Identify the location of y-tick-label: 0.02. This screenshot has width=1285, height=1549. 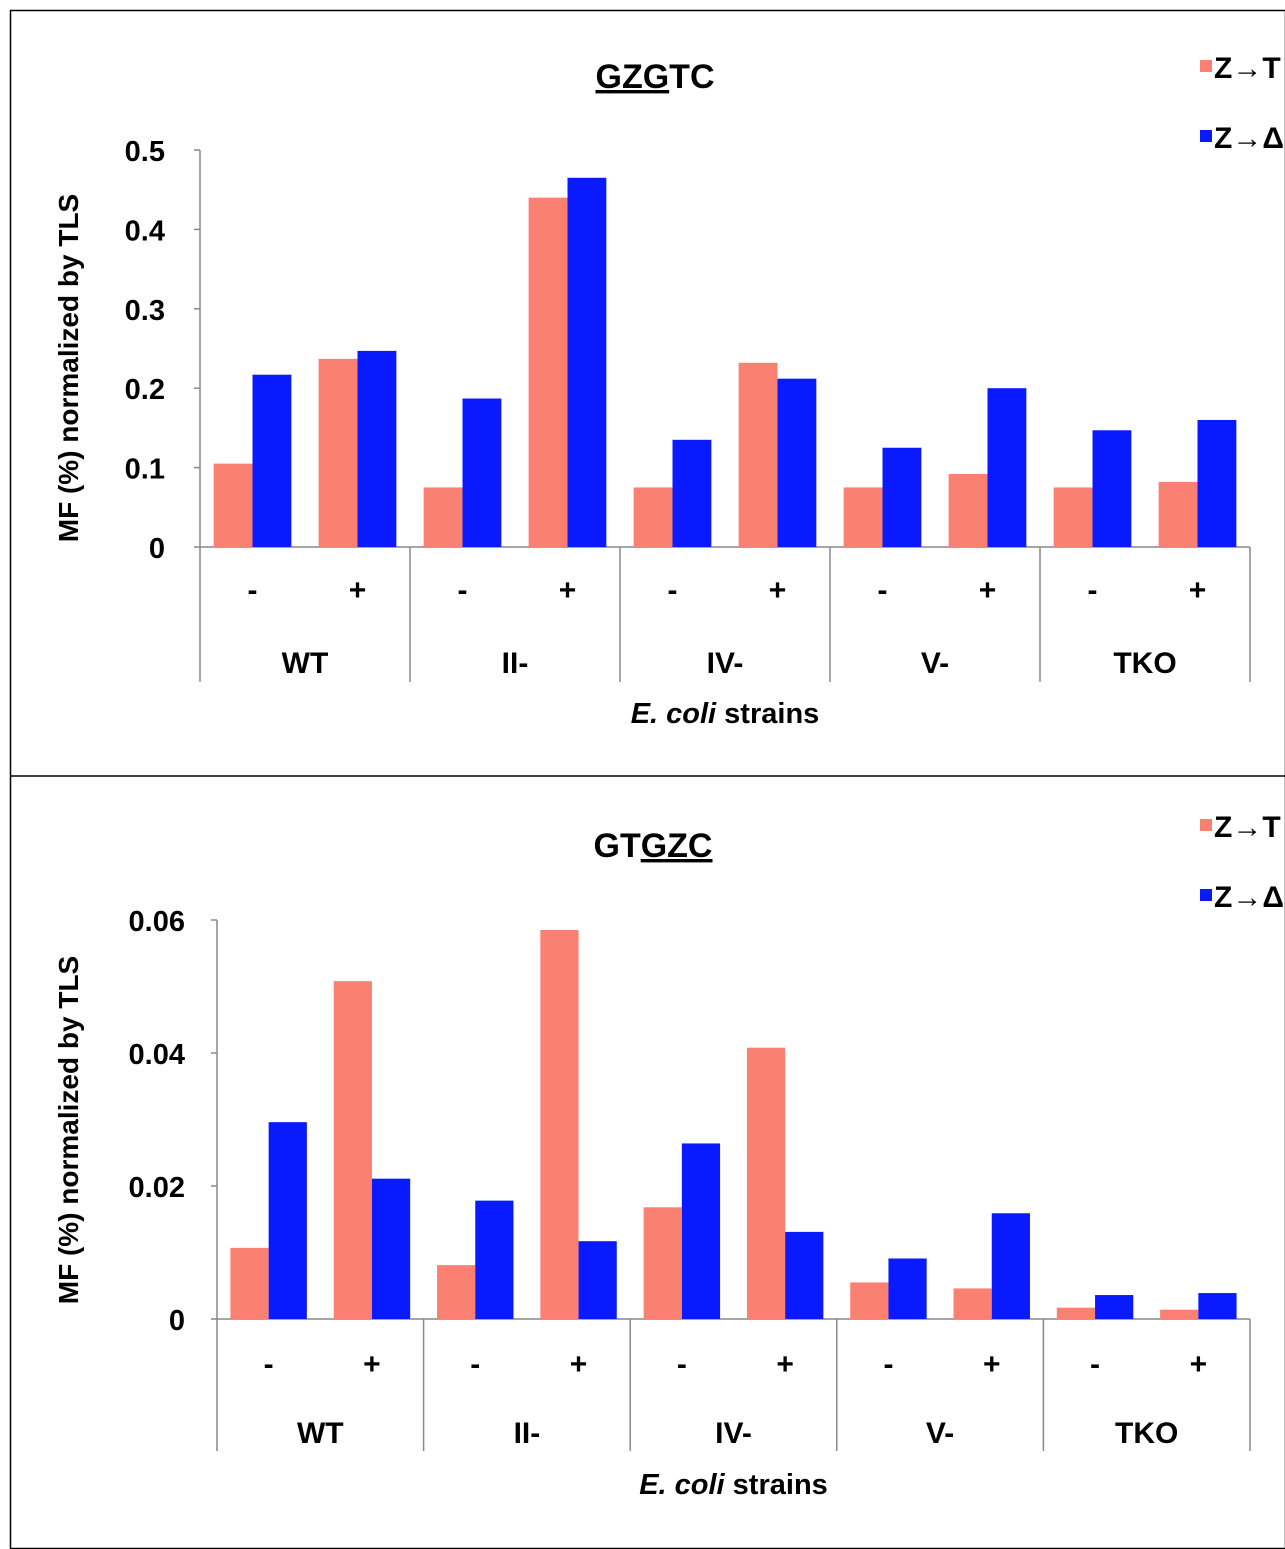
(157, 1188).